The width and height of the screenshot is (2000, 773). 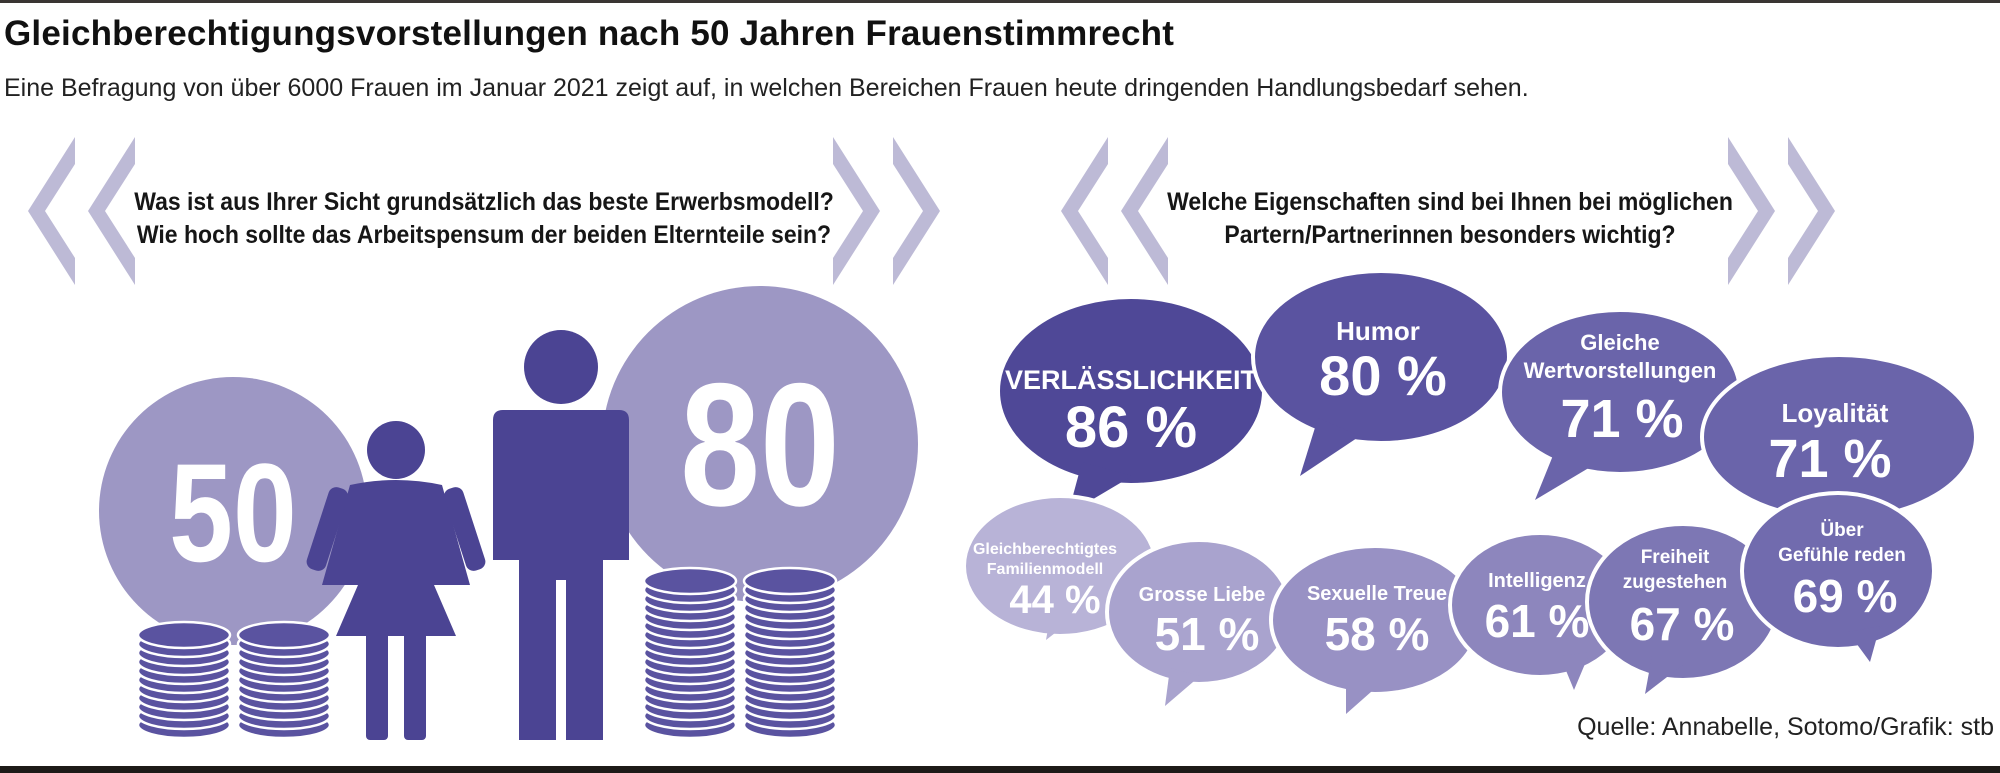 I want to click on woman-value-circle, so click(x=233, y=511).